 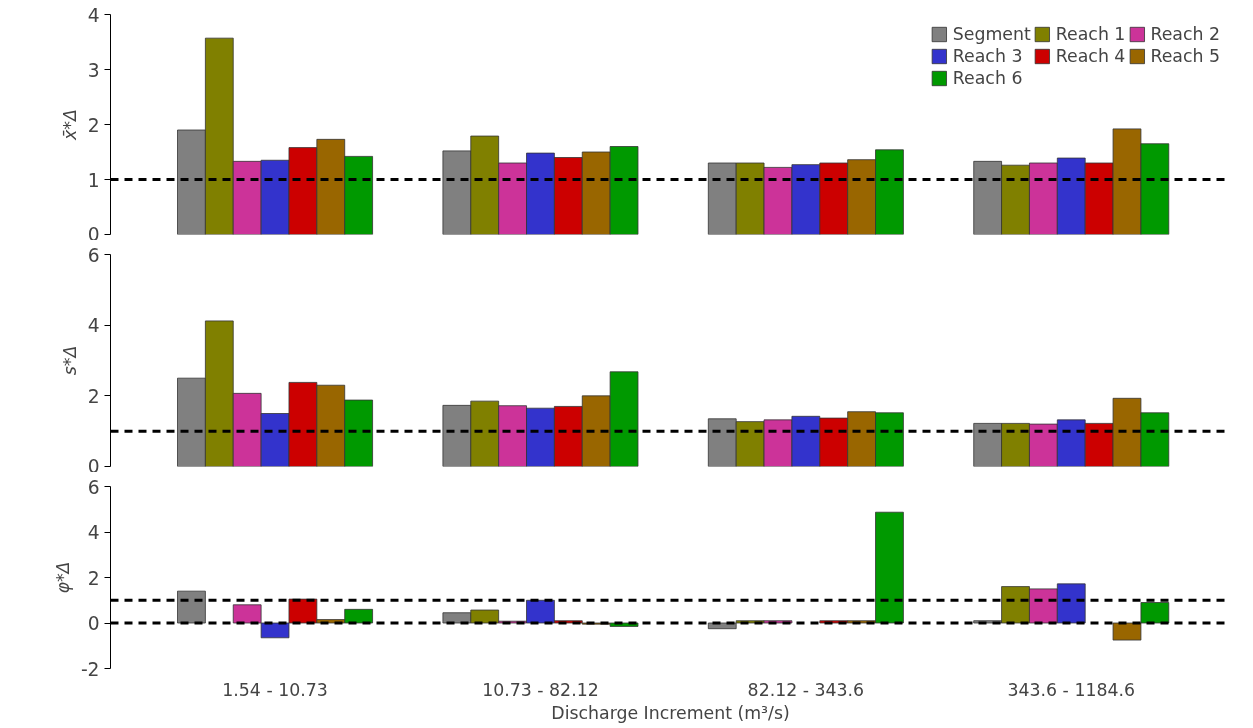 I want to click on legend-label: Reach 6, so click(x=987, y=78).